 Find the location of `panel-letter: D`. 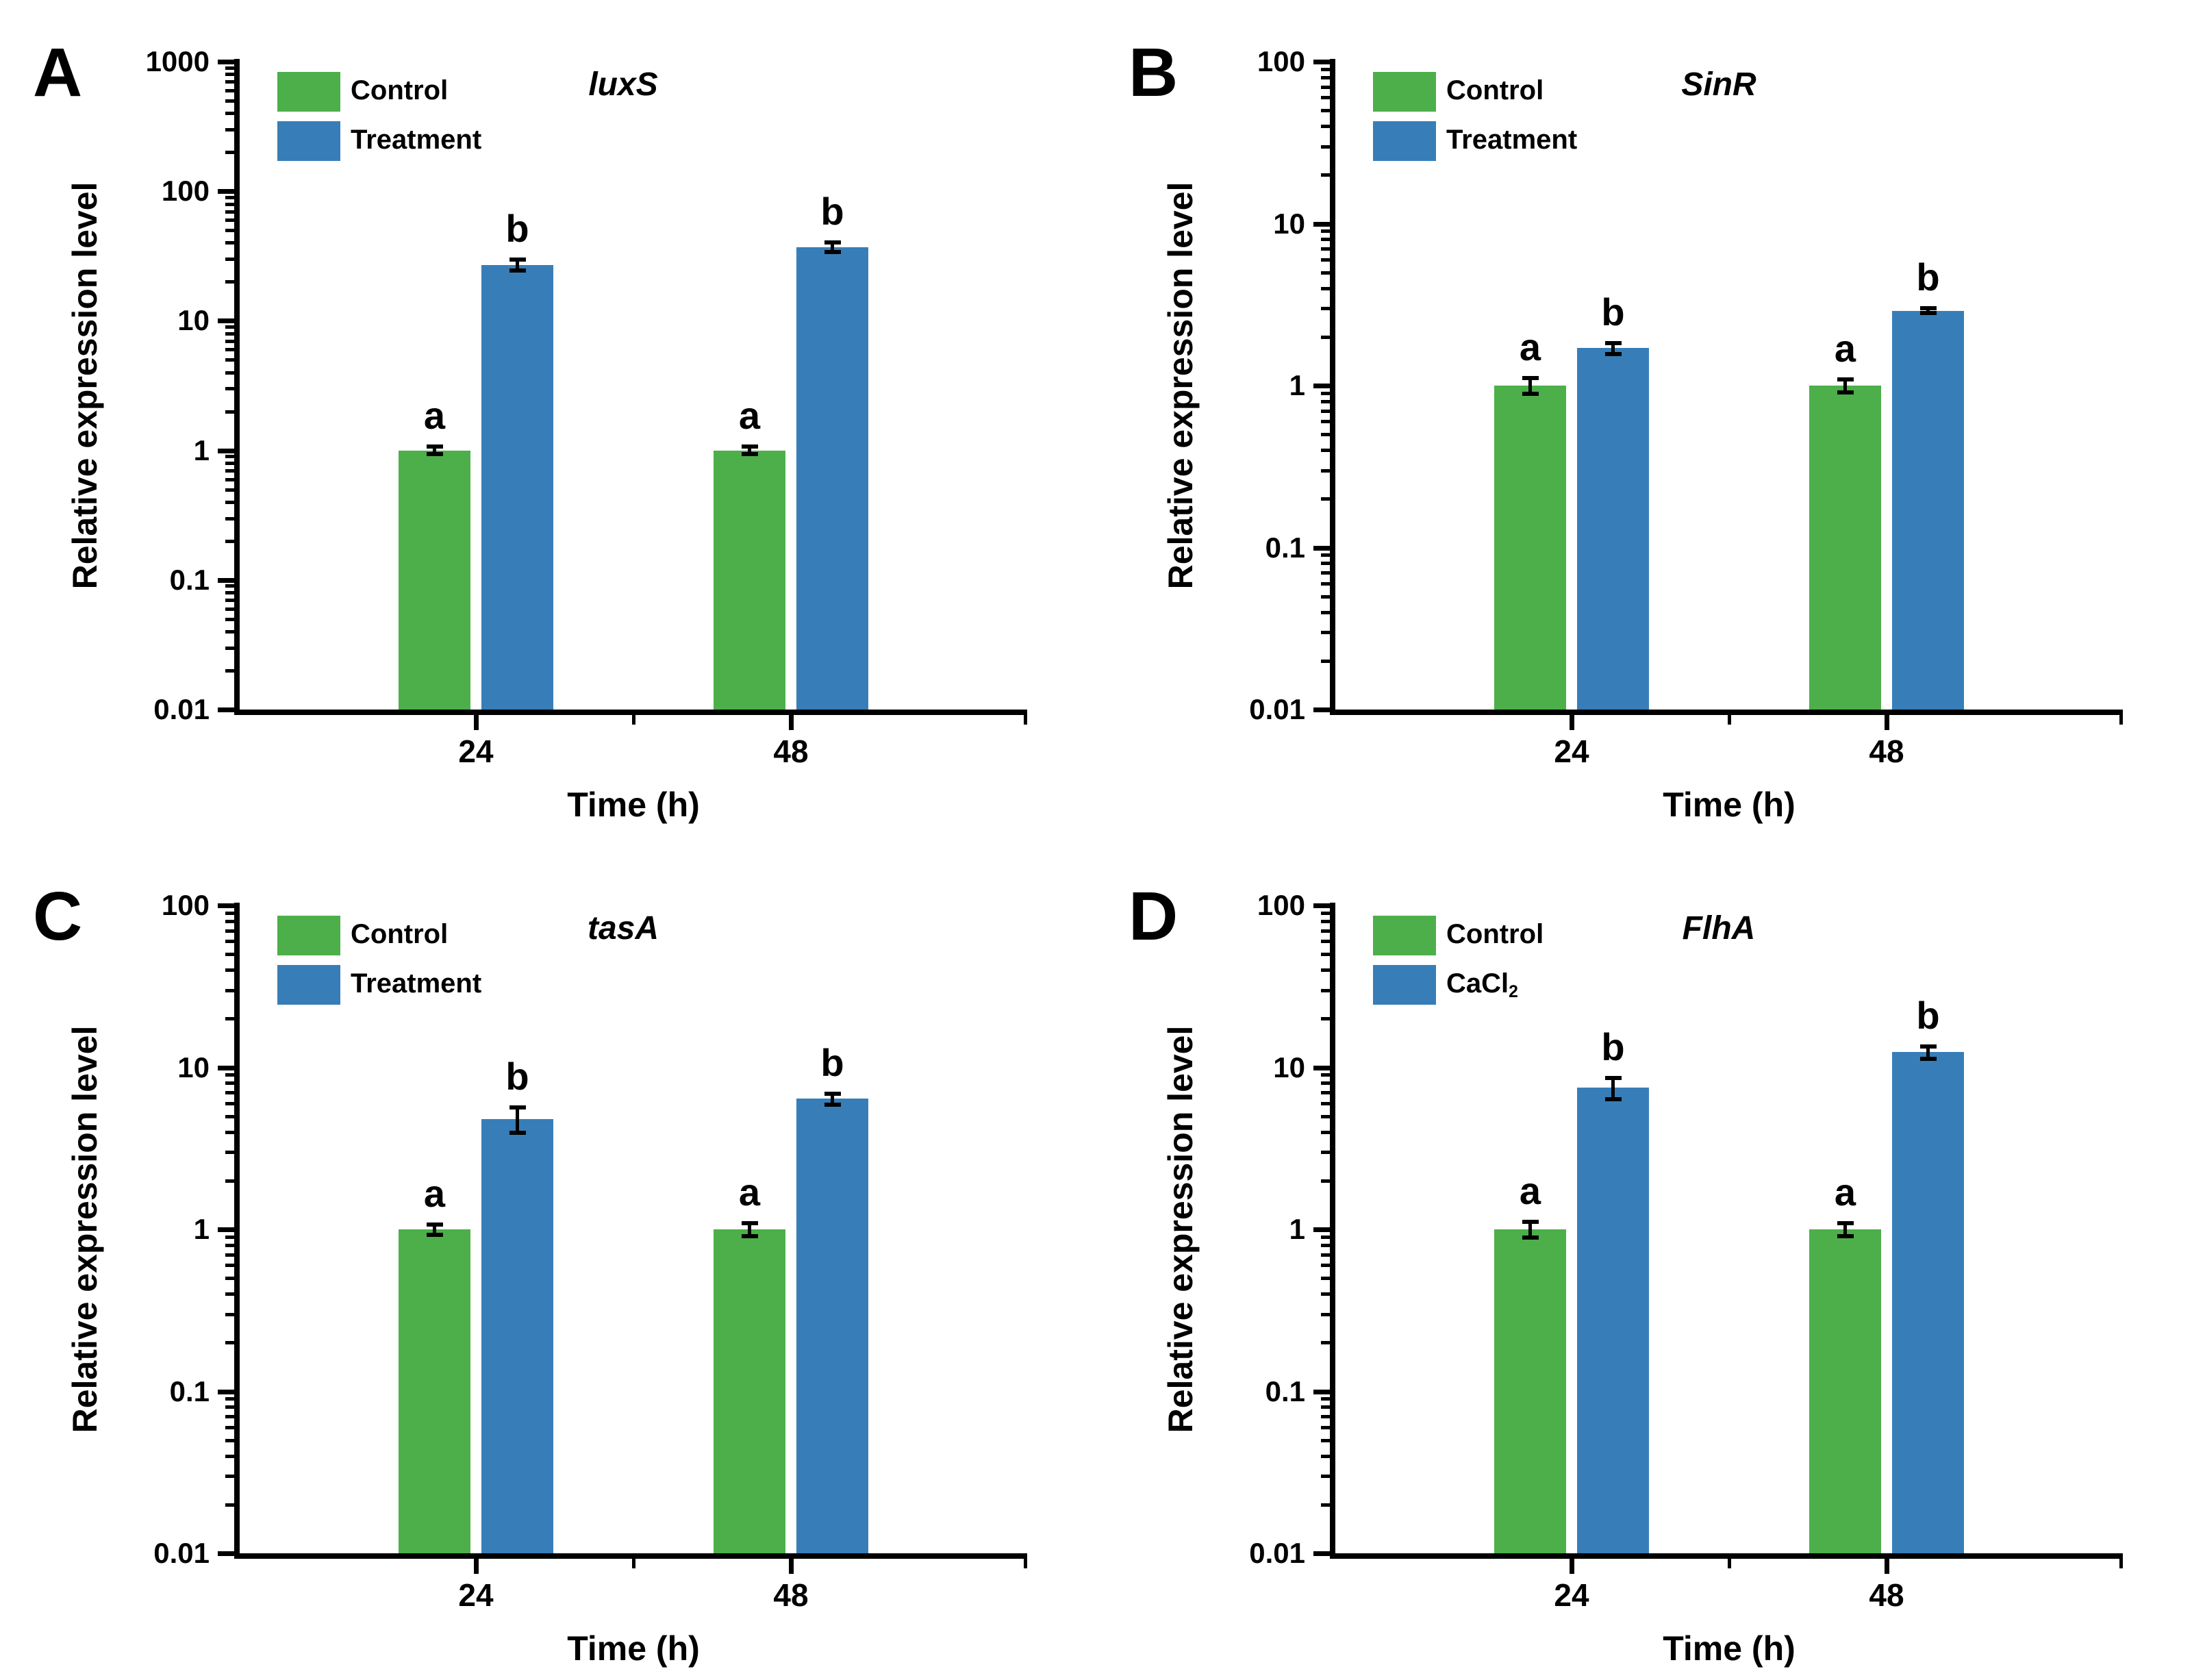

panel-letter: D is located at coordinates (1154, 916).